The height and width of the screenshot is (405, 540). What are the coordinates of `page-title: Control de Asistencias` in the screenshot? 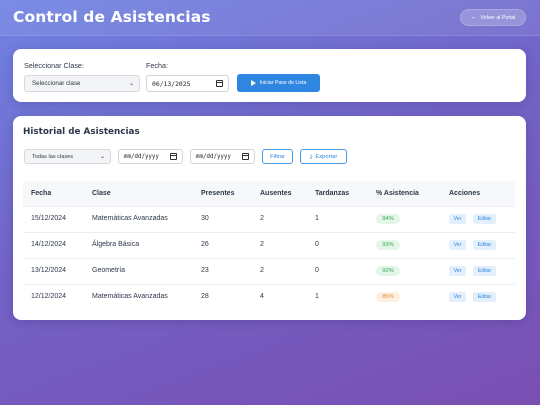 It's located at (112, 17).